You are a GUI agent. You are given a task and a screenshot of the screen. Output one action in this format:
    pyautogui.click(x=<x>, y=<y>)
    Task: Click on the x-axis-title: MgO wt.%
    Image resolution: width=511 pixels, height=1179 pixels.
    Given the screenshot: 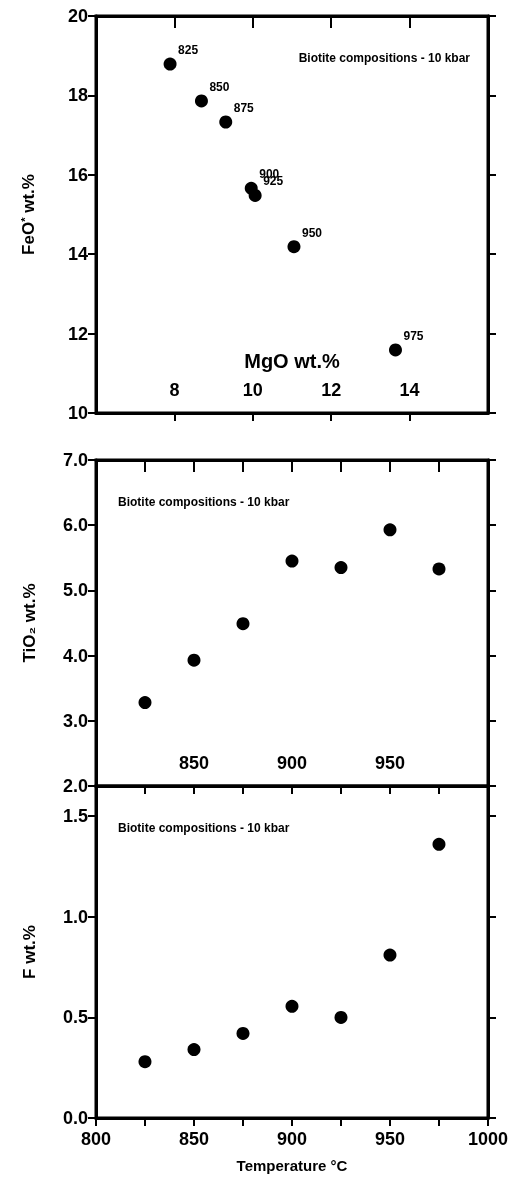 What is the action you would take?
    pyautogui.click(x=292, y=361)
    